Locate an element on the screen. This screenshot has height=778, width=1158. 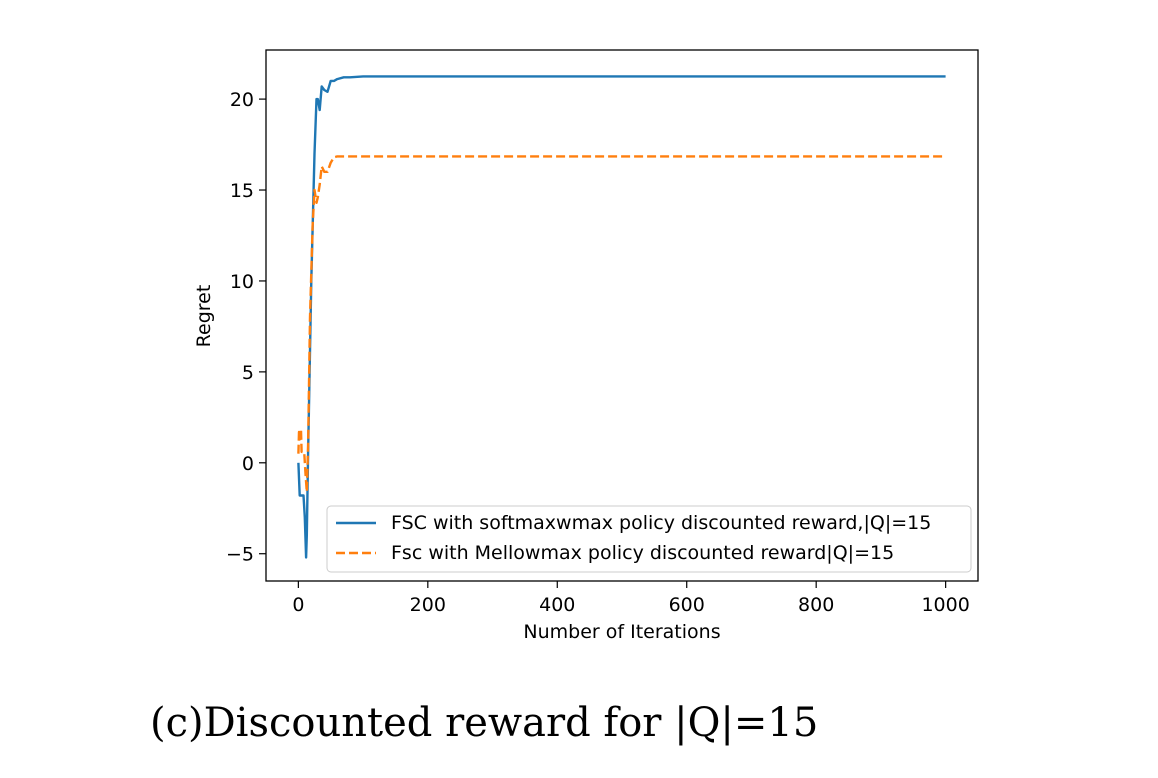
y-axis-ticks: −5 0 5 10 15 20 is located at coordinates (246, 327).